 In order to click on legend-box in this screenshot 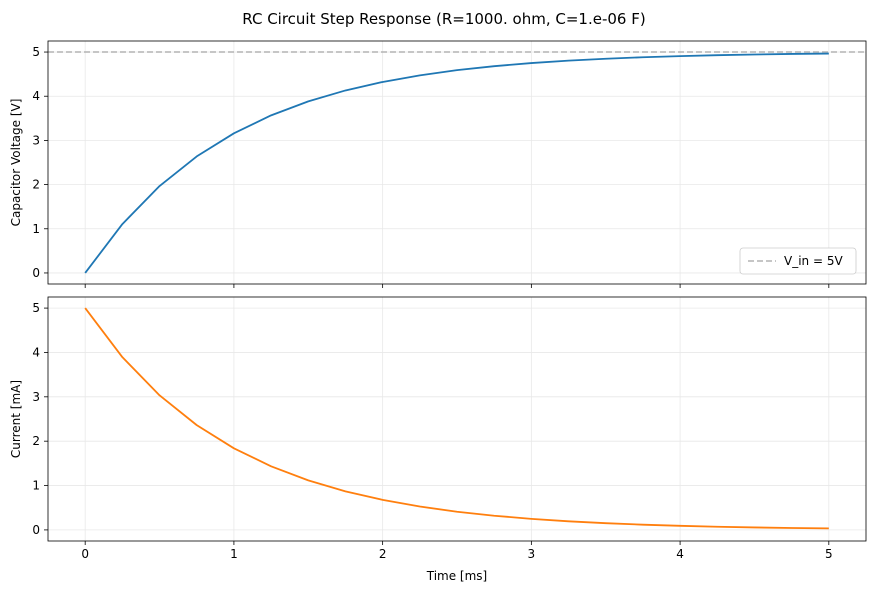, I will do `click(798, 261)`.